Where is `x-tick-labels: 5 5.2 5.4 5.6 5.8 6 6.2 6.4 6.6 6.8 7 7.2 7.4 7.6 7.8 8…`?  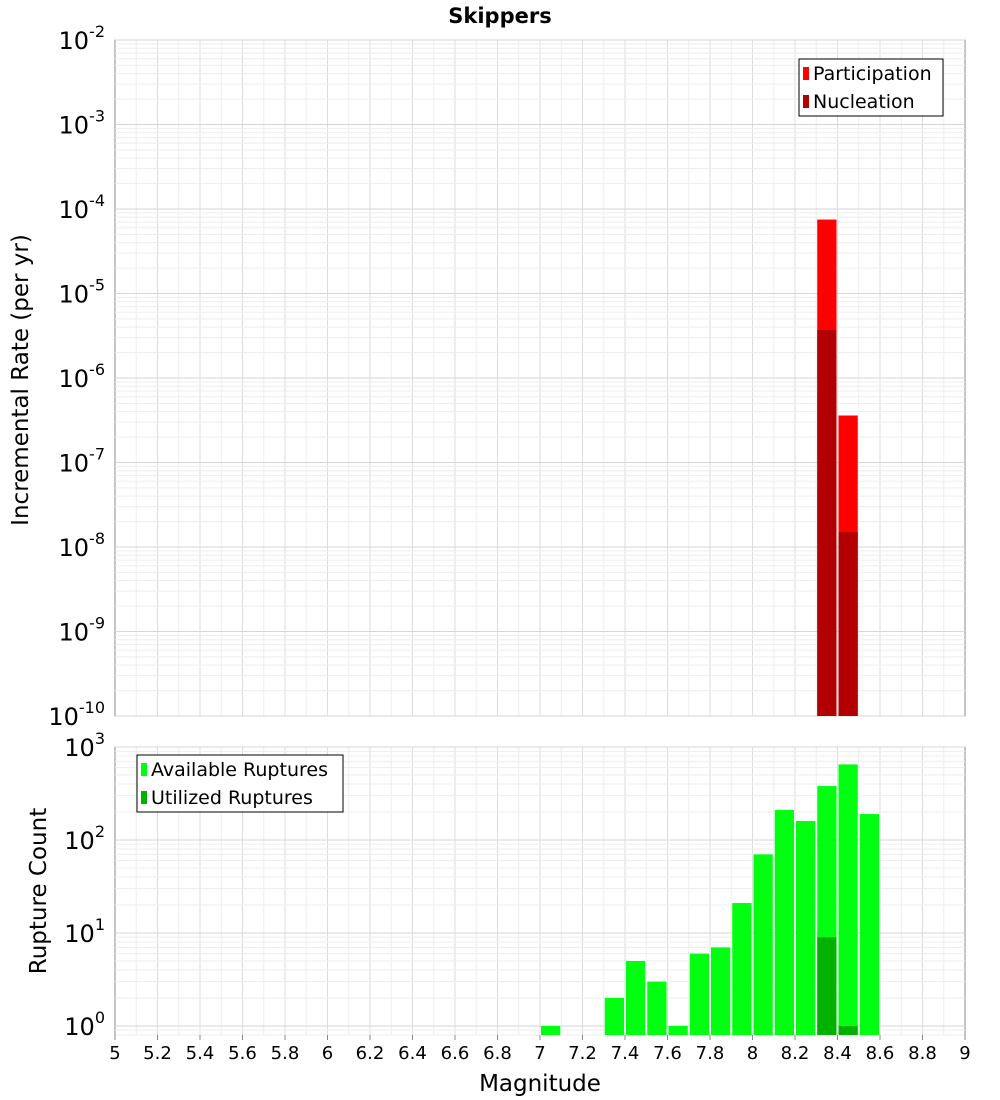 x-tick-labels: 5 5.2 5.4 5.6 5.8 6 6.2 6.4 6.6 6.8 7 7.2 7.4 7.6 7.8 8… is located at coordinates (540, 1049).